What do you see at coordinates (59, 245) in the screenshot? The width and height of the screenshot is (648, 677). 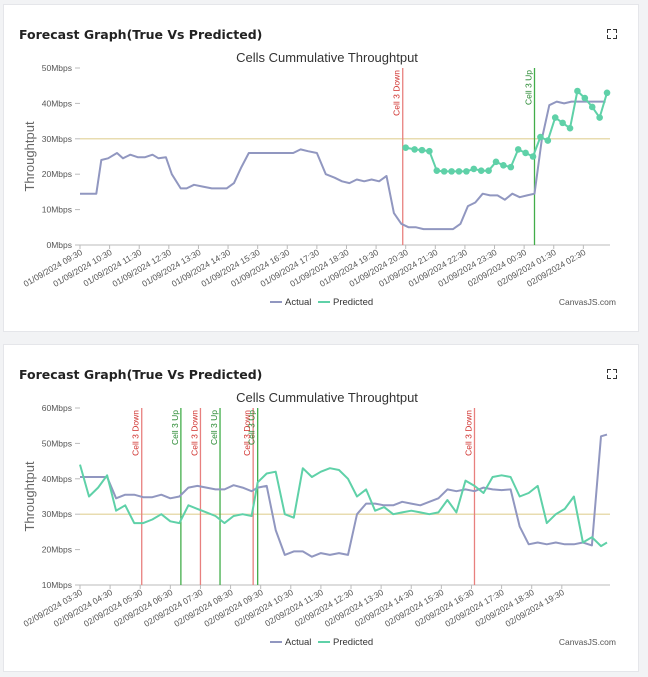 I see `y-tick-label: 0Mbps` at bounding box center [59, 245].